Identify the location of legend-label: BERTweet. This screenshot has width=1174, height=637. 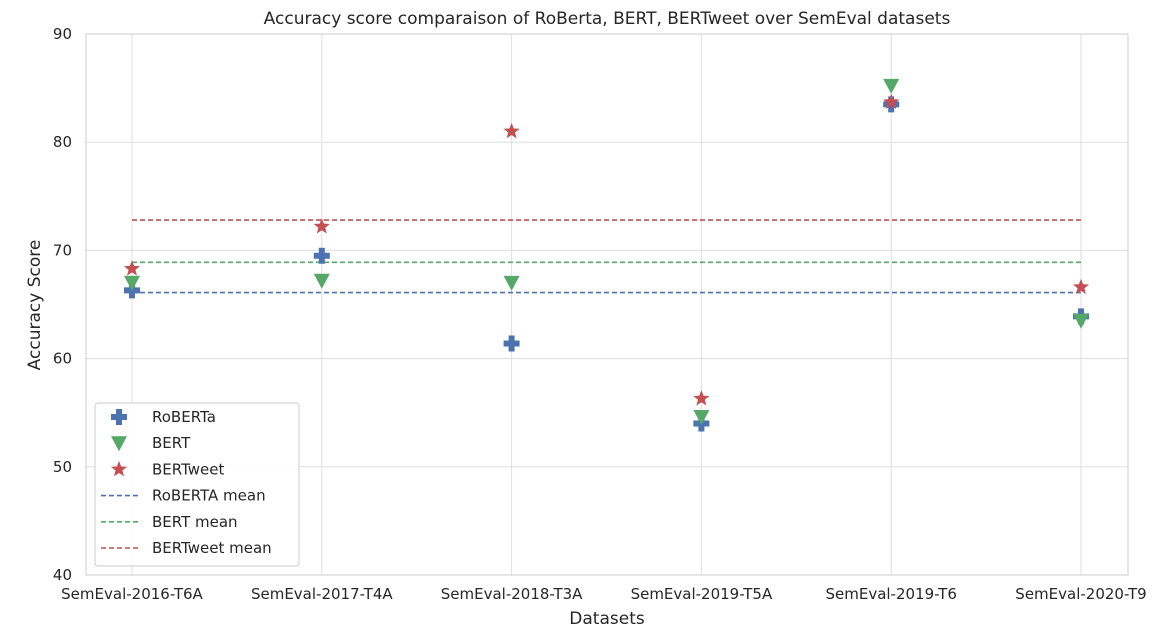
(188, 469).